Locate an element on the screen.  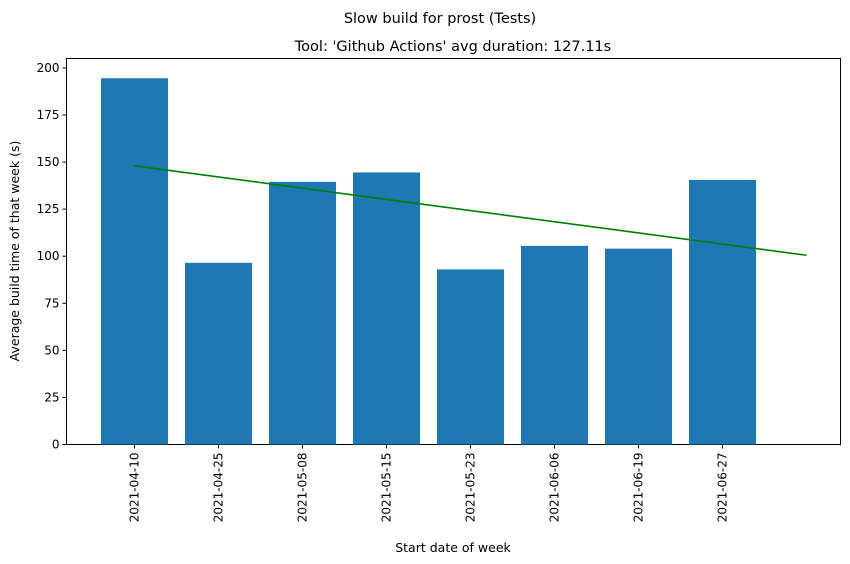
x-tick-label: 2021-05-15 is located at coordinates (387, 488).